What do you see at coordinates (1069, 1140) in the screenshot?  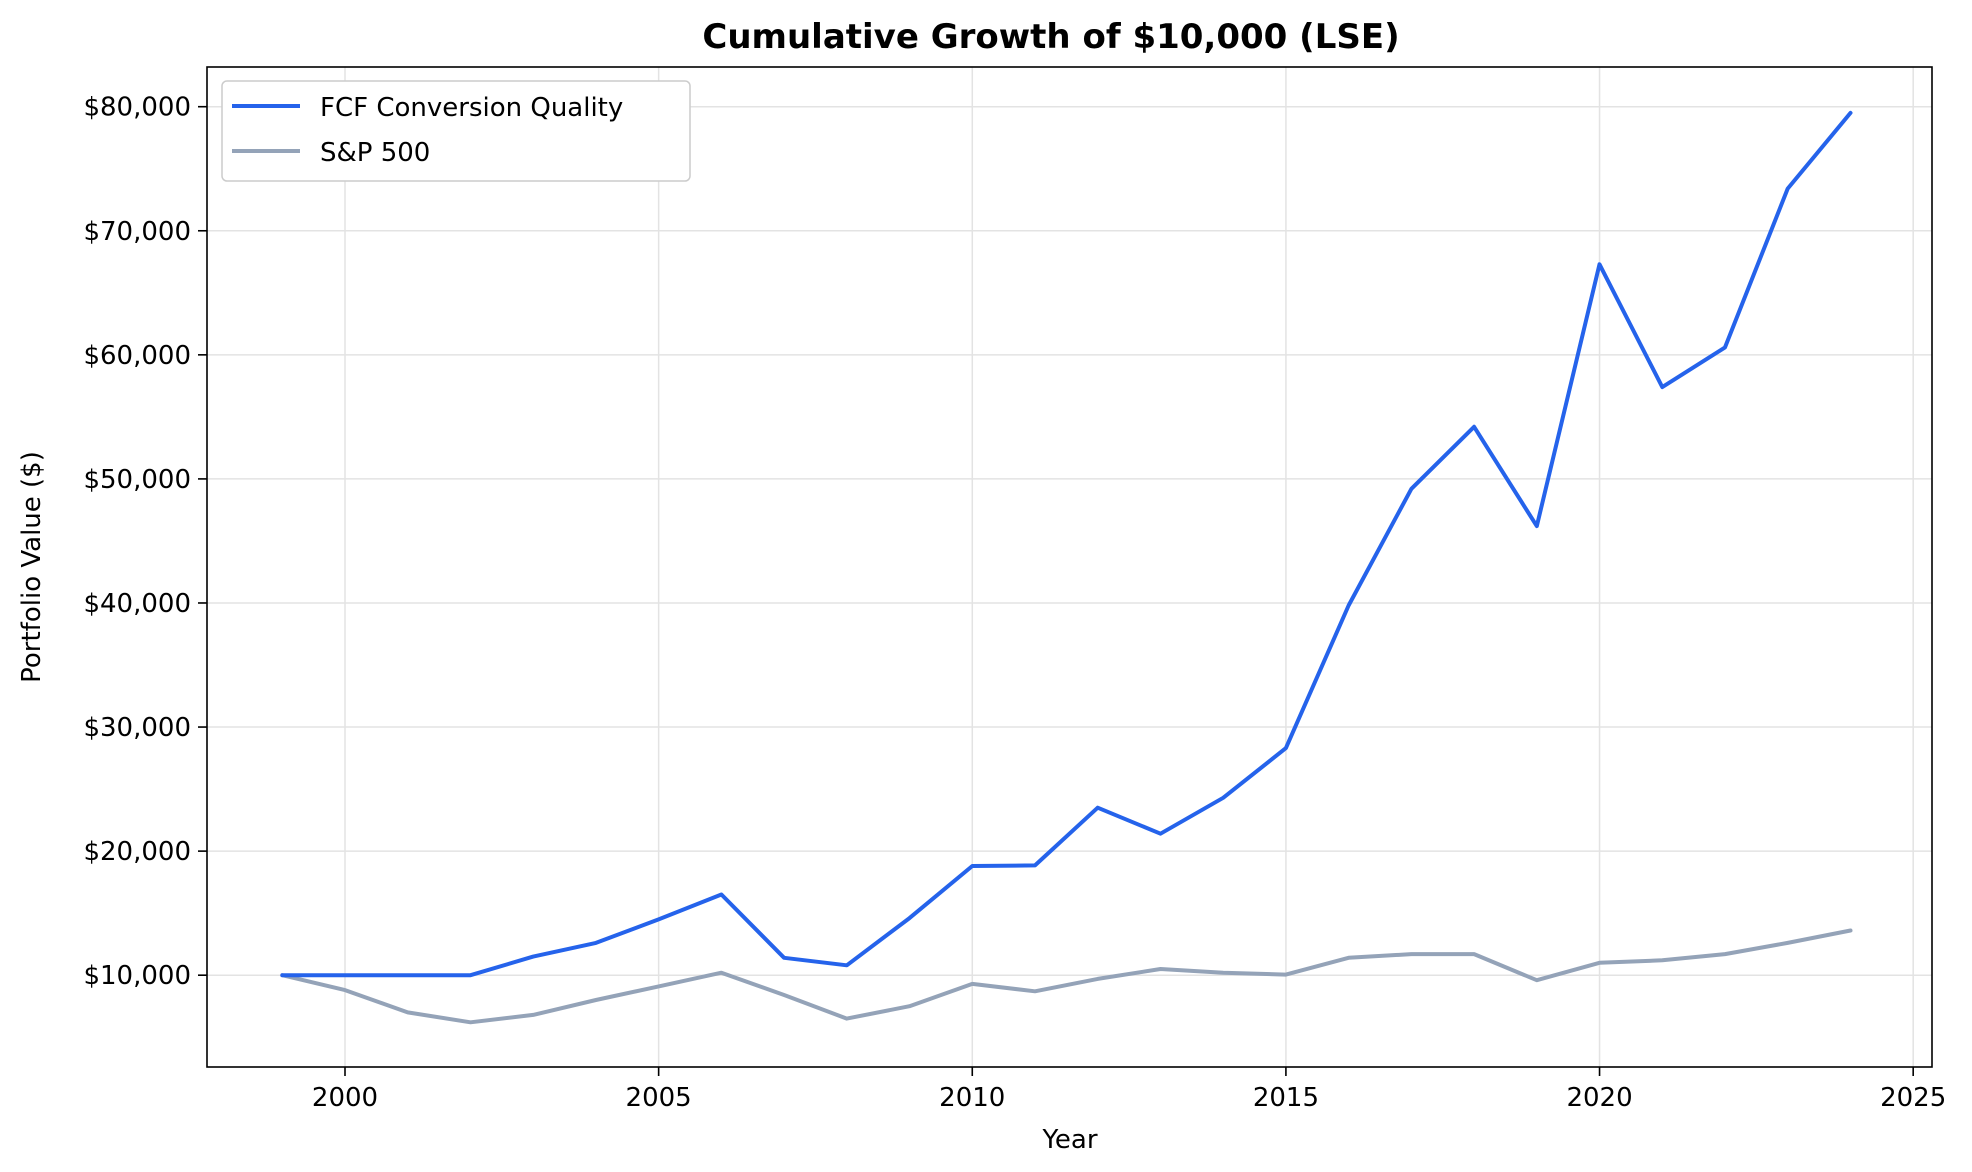 I see `x-axis-label: Year` at bounding box center [1069, 1140].